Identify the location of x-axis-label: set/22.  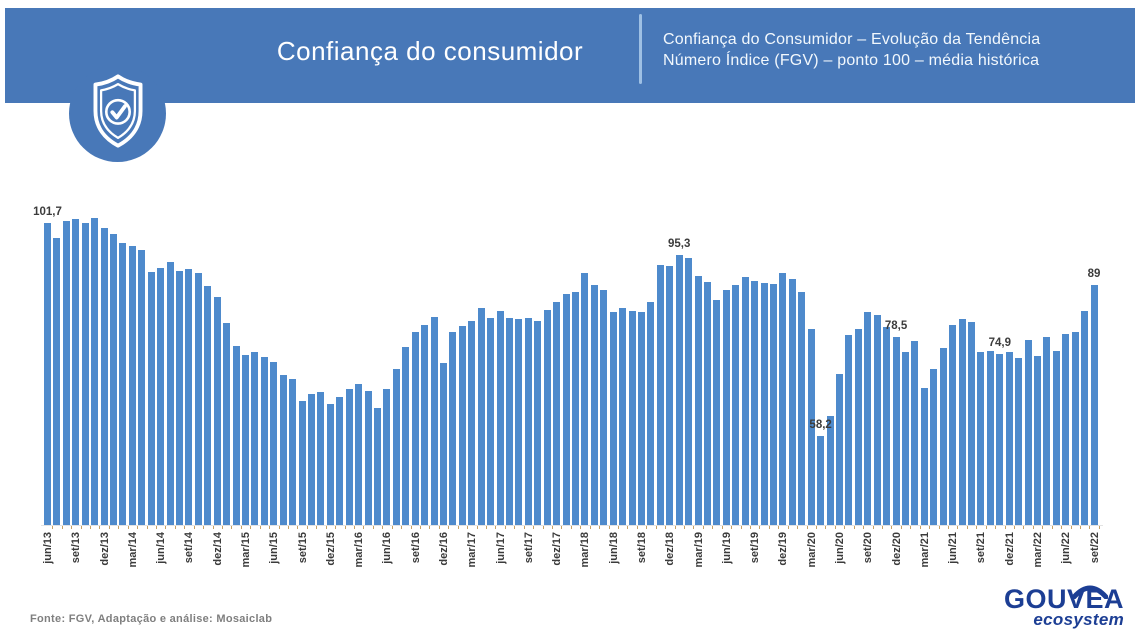
(1094, 548).